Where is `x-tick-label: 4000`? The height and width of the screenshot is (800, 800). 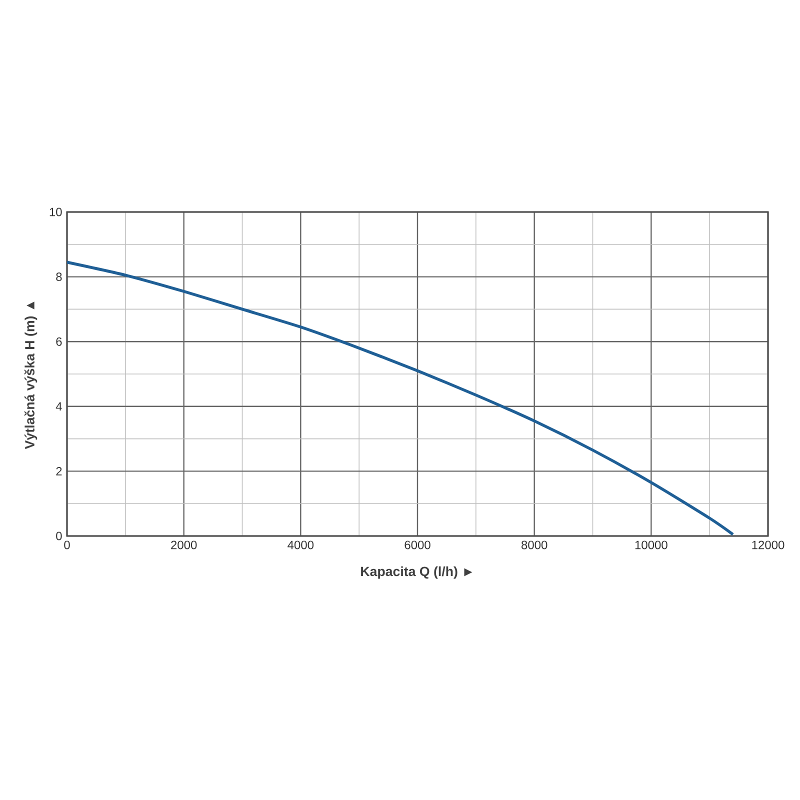 x-tick-label: 4000 is located at coordinates (301, 545).